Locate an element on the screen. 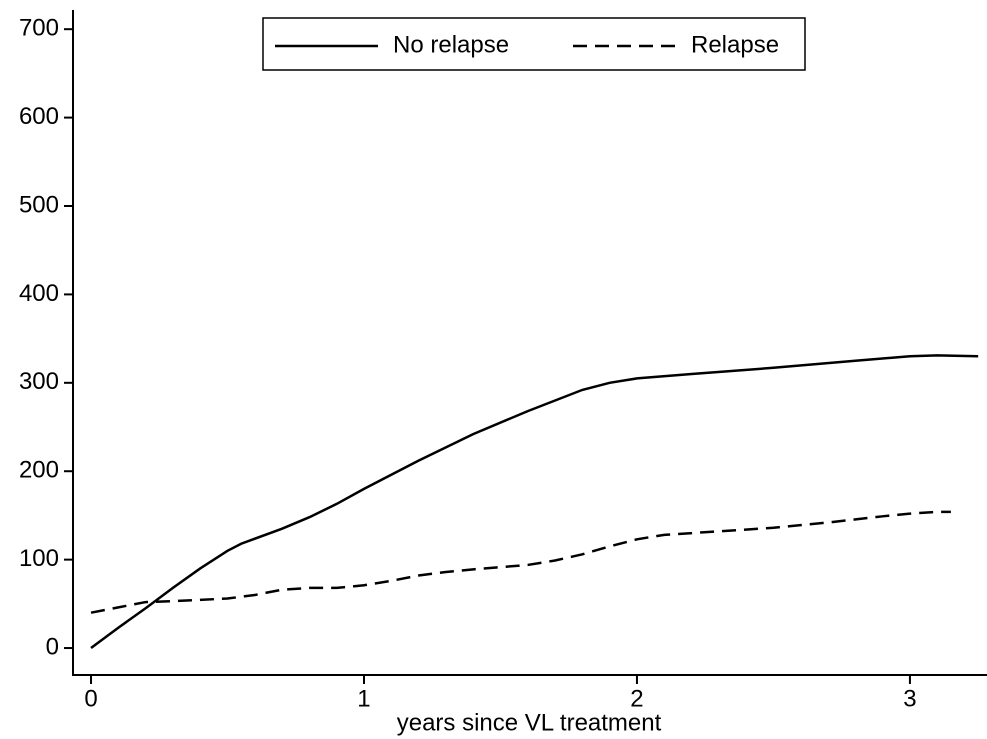  line is located at coordinates (520, 562).